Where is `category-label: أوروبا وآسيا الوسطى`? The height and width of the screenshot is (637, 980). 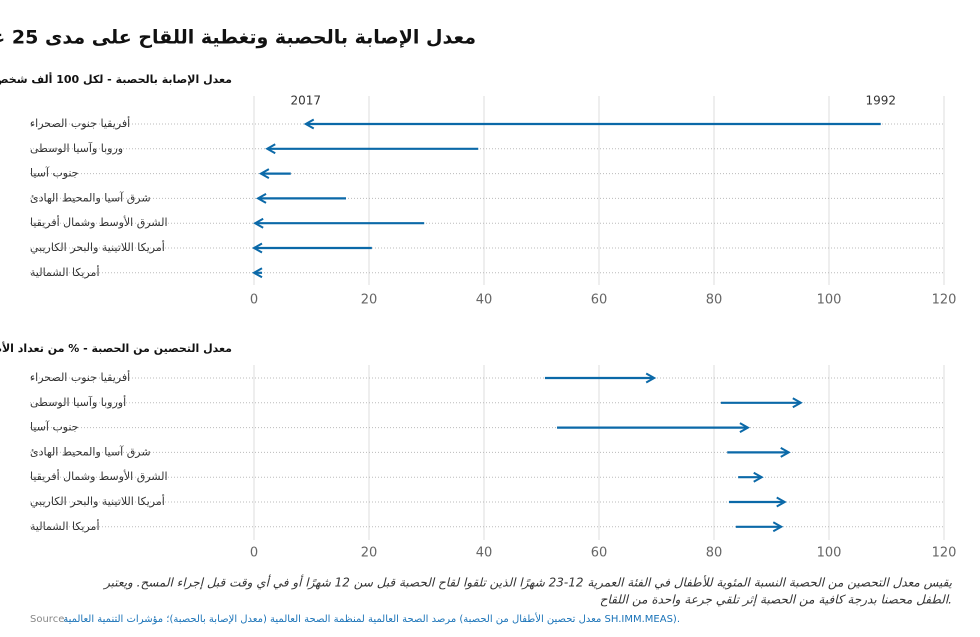 category-label: أوروبا وآسيا الوسطى is located at coordinates (78, 402).